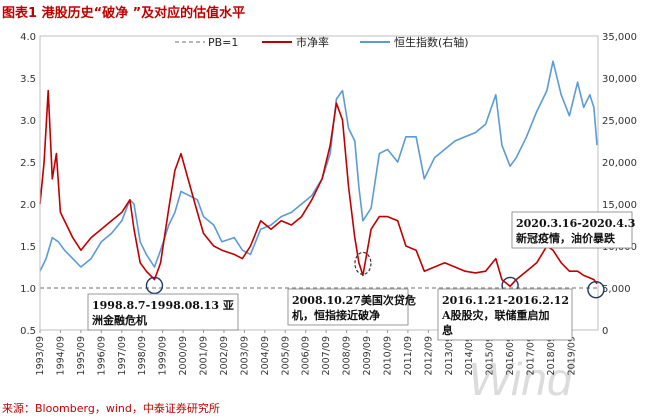  I want to click on watermark-text: Wind, so click(521, 379).